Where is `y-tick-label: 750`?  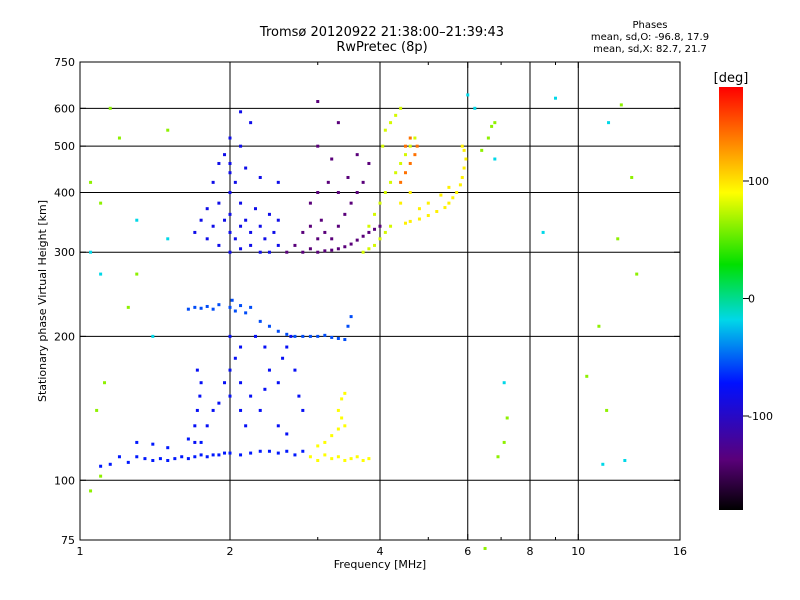
y-tick-label: 750 is located at coordinates (64, 62).